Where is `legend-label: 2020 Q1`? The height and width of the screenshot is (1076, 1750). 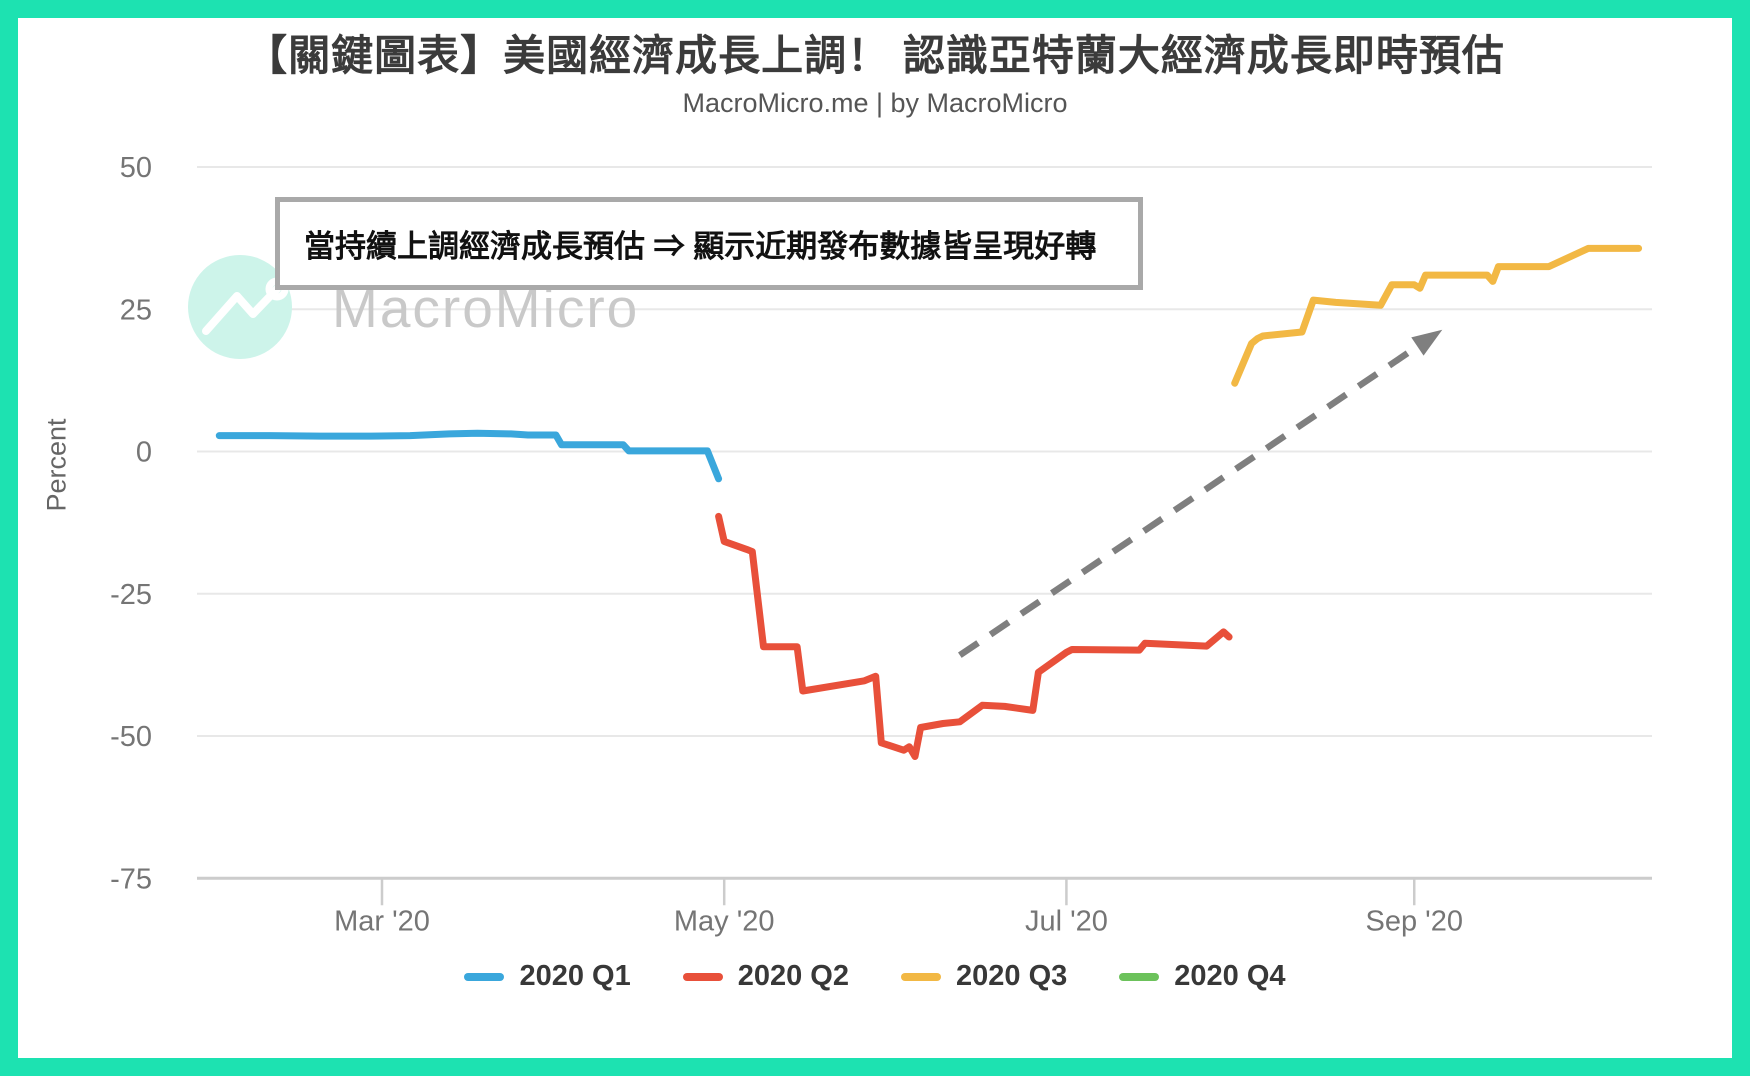
legend-label: 2020 Q1 is located at coordinates (575, 976).